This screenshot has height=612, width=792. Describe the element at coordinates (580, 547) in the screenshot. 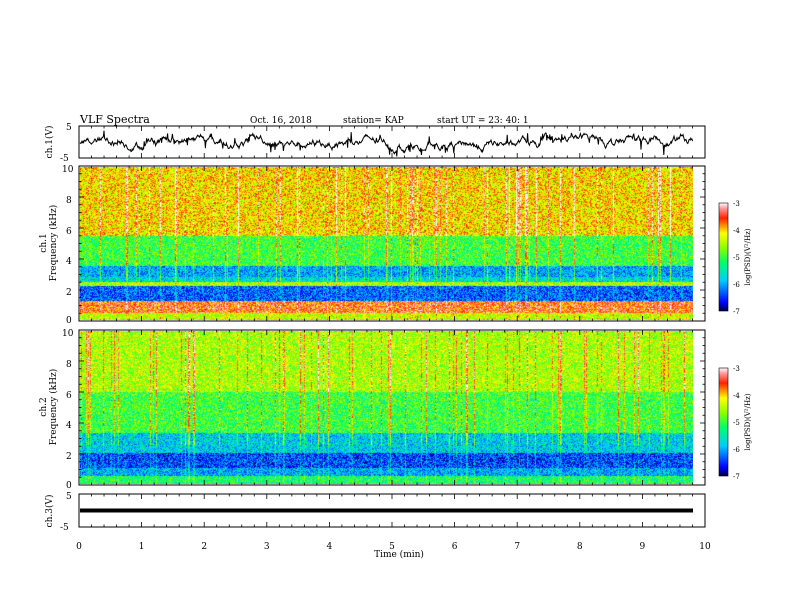

I see `xtick-label: 8` at that location.